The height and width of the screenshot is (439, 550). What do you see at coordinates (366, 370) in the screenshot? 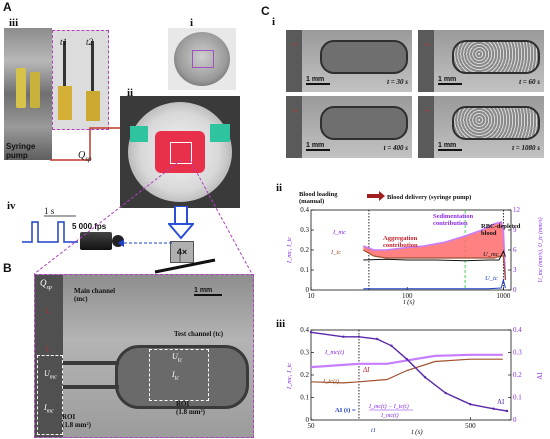
I see `label-delta-i: ΔI` at bounding box center [366, 370].